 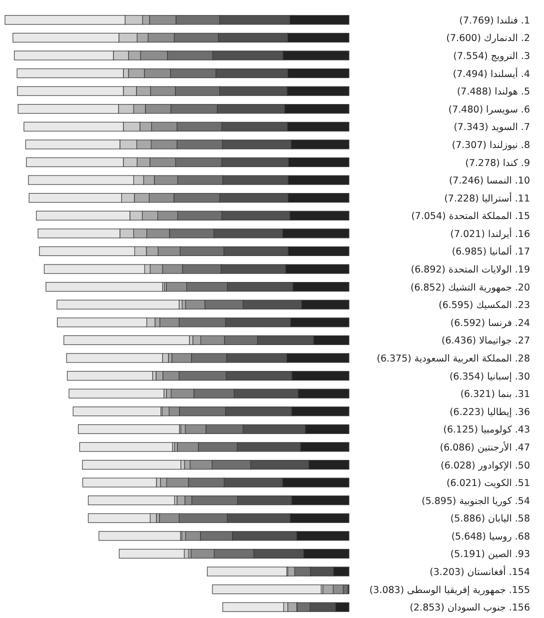 What do you see at coordinates (485, 447) in the screenshot?
I see `y-tick-label: 47. الأرجنتين (6.086)` at bounding box center [485, 447].